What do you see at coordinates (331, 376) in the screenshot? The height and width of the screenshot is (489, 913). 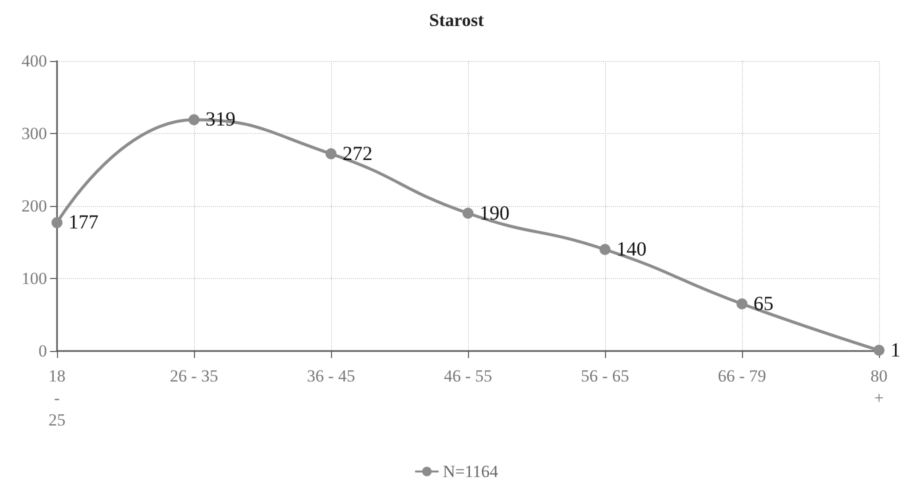 I see `x-tick-label: 36 - 45` at bounding box center [331, 376].